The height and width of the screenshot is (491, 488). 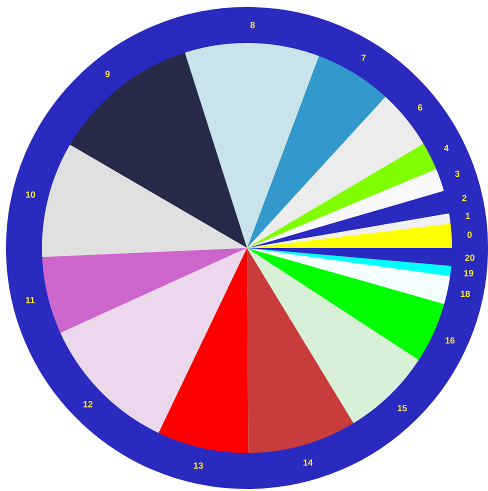 I want to click on slice-label: 11, so click(x=30, y=300).